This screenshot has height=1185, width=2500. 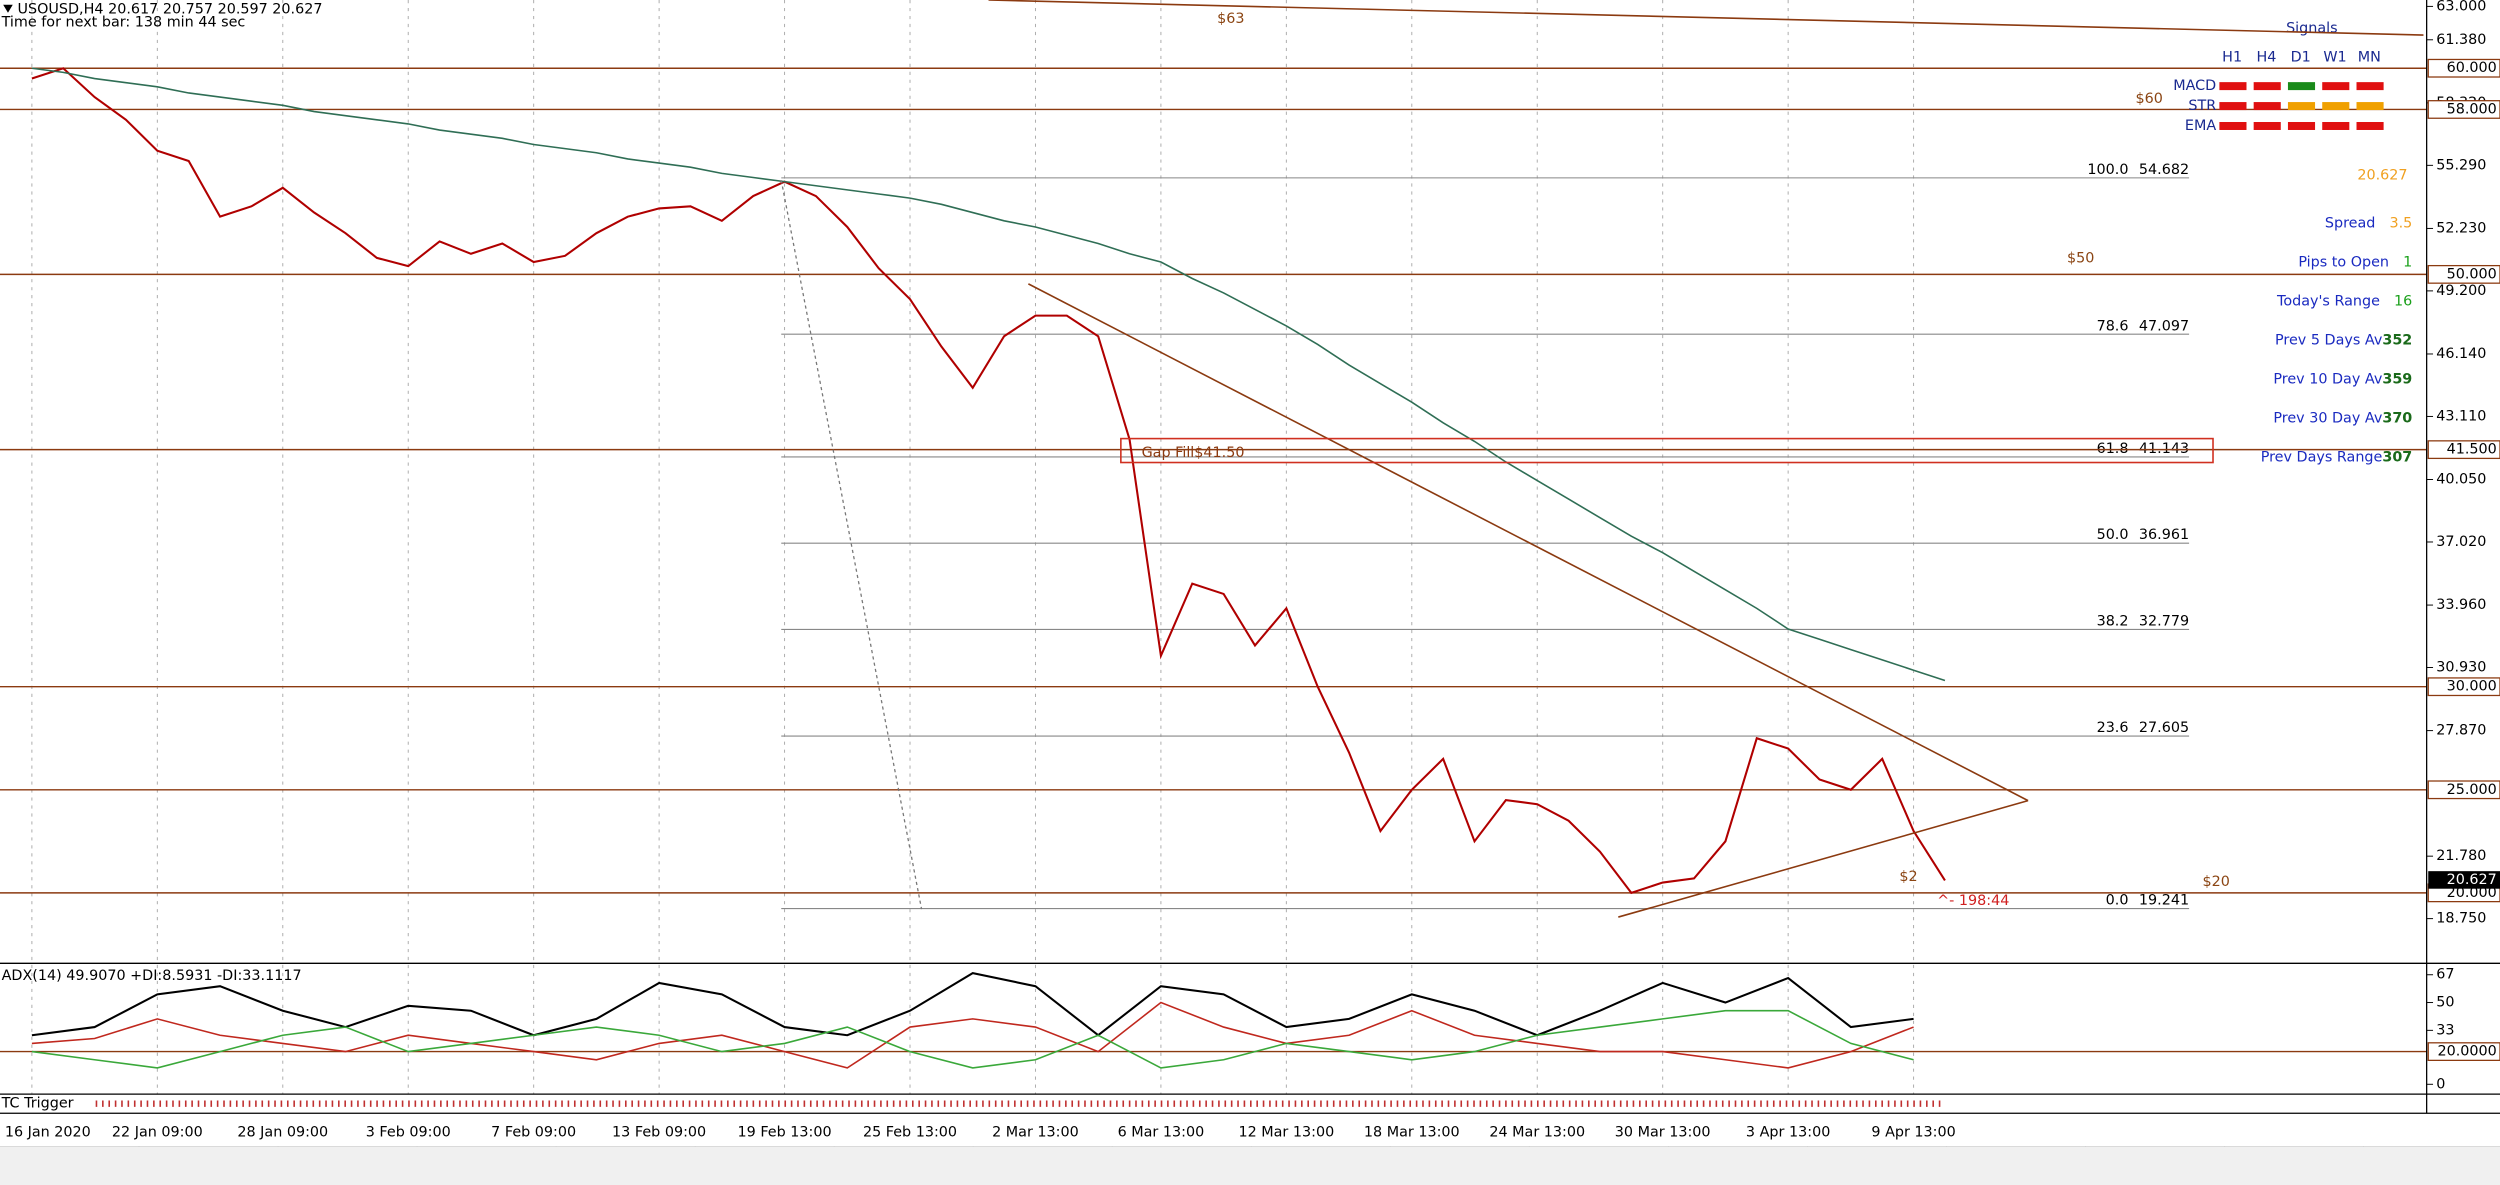 I want to click on x-tick-label: 22 Jan 09:00, so click(x=157, y=1132).